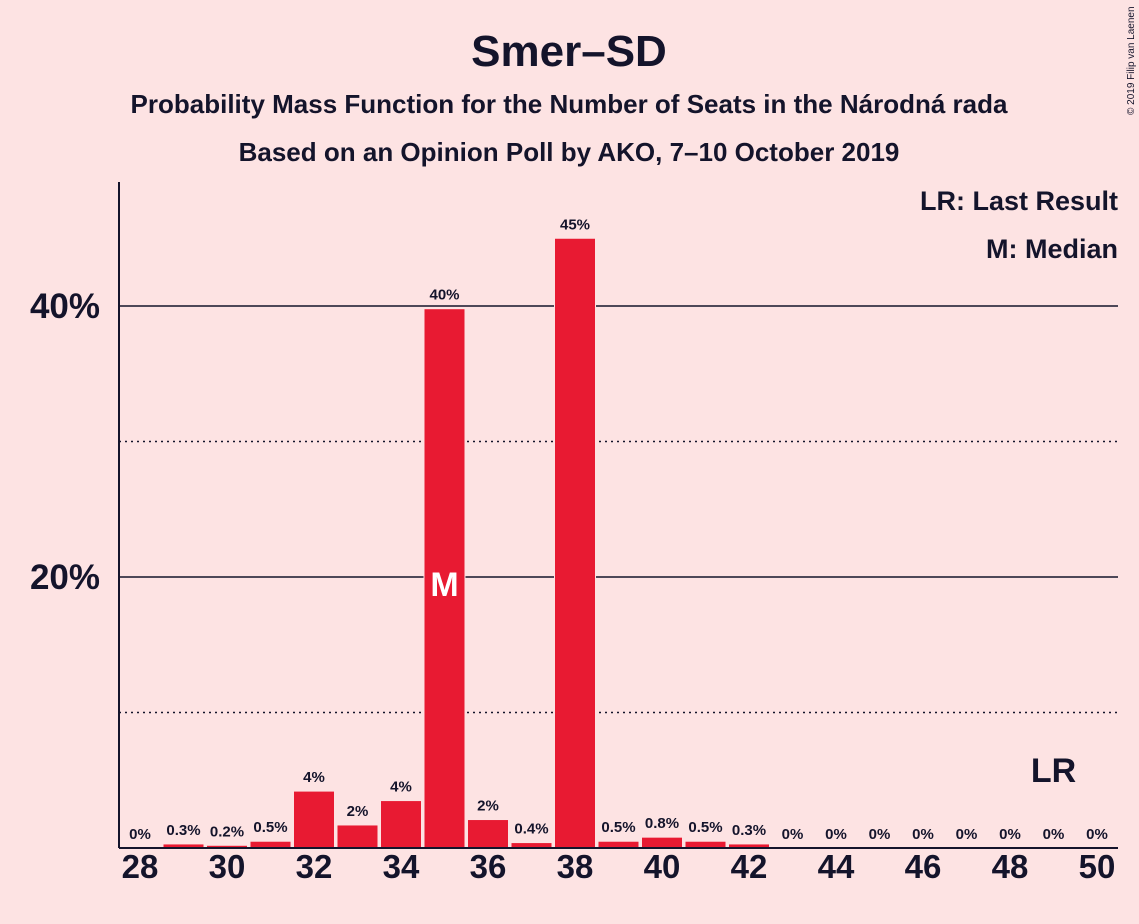 The width and height of the screenshot is (1139, 924). I want to click on x-tick-label: 34, so click(401, 866).